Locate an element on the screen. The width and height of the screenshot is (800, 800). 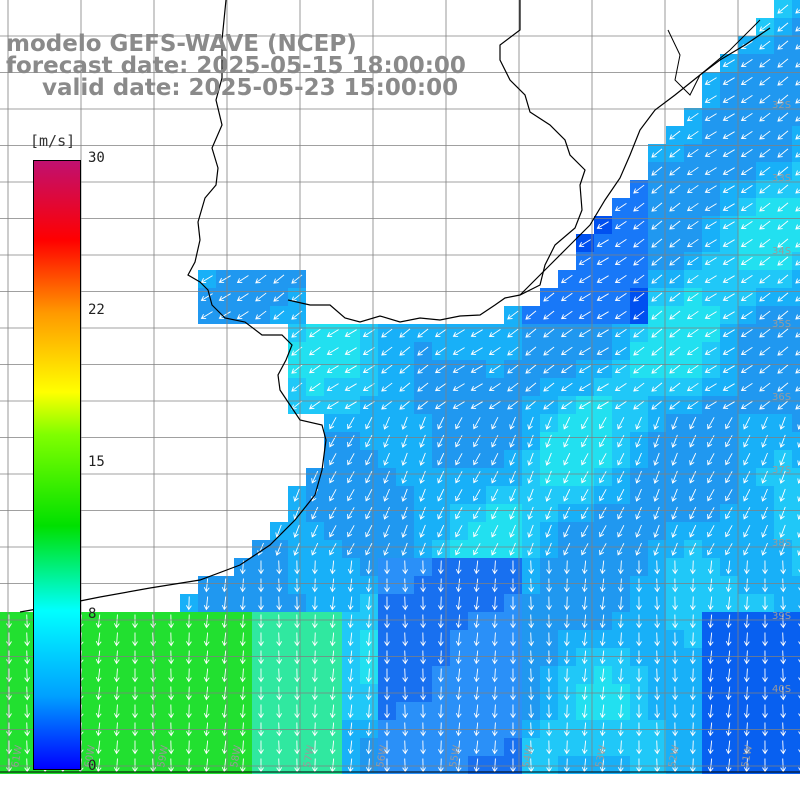
lon-label: 60W is located at coordinates (90, 756).